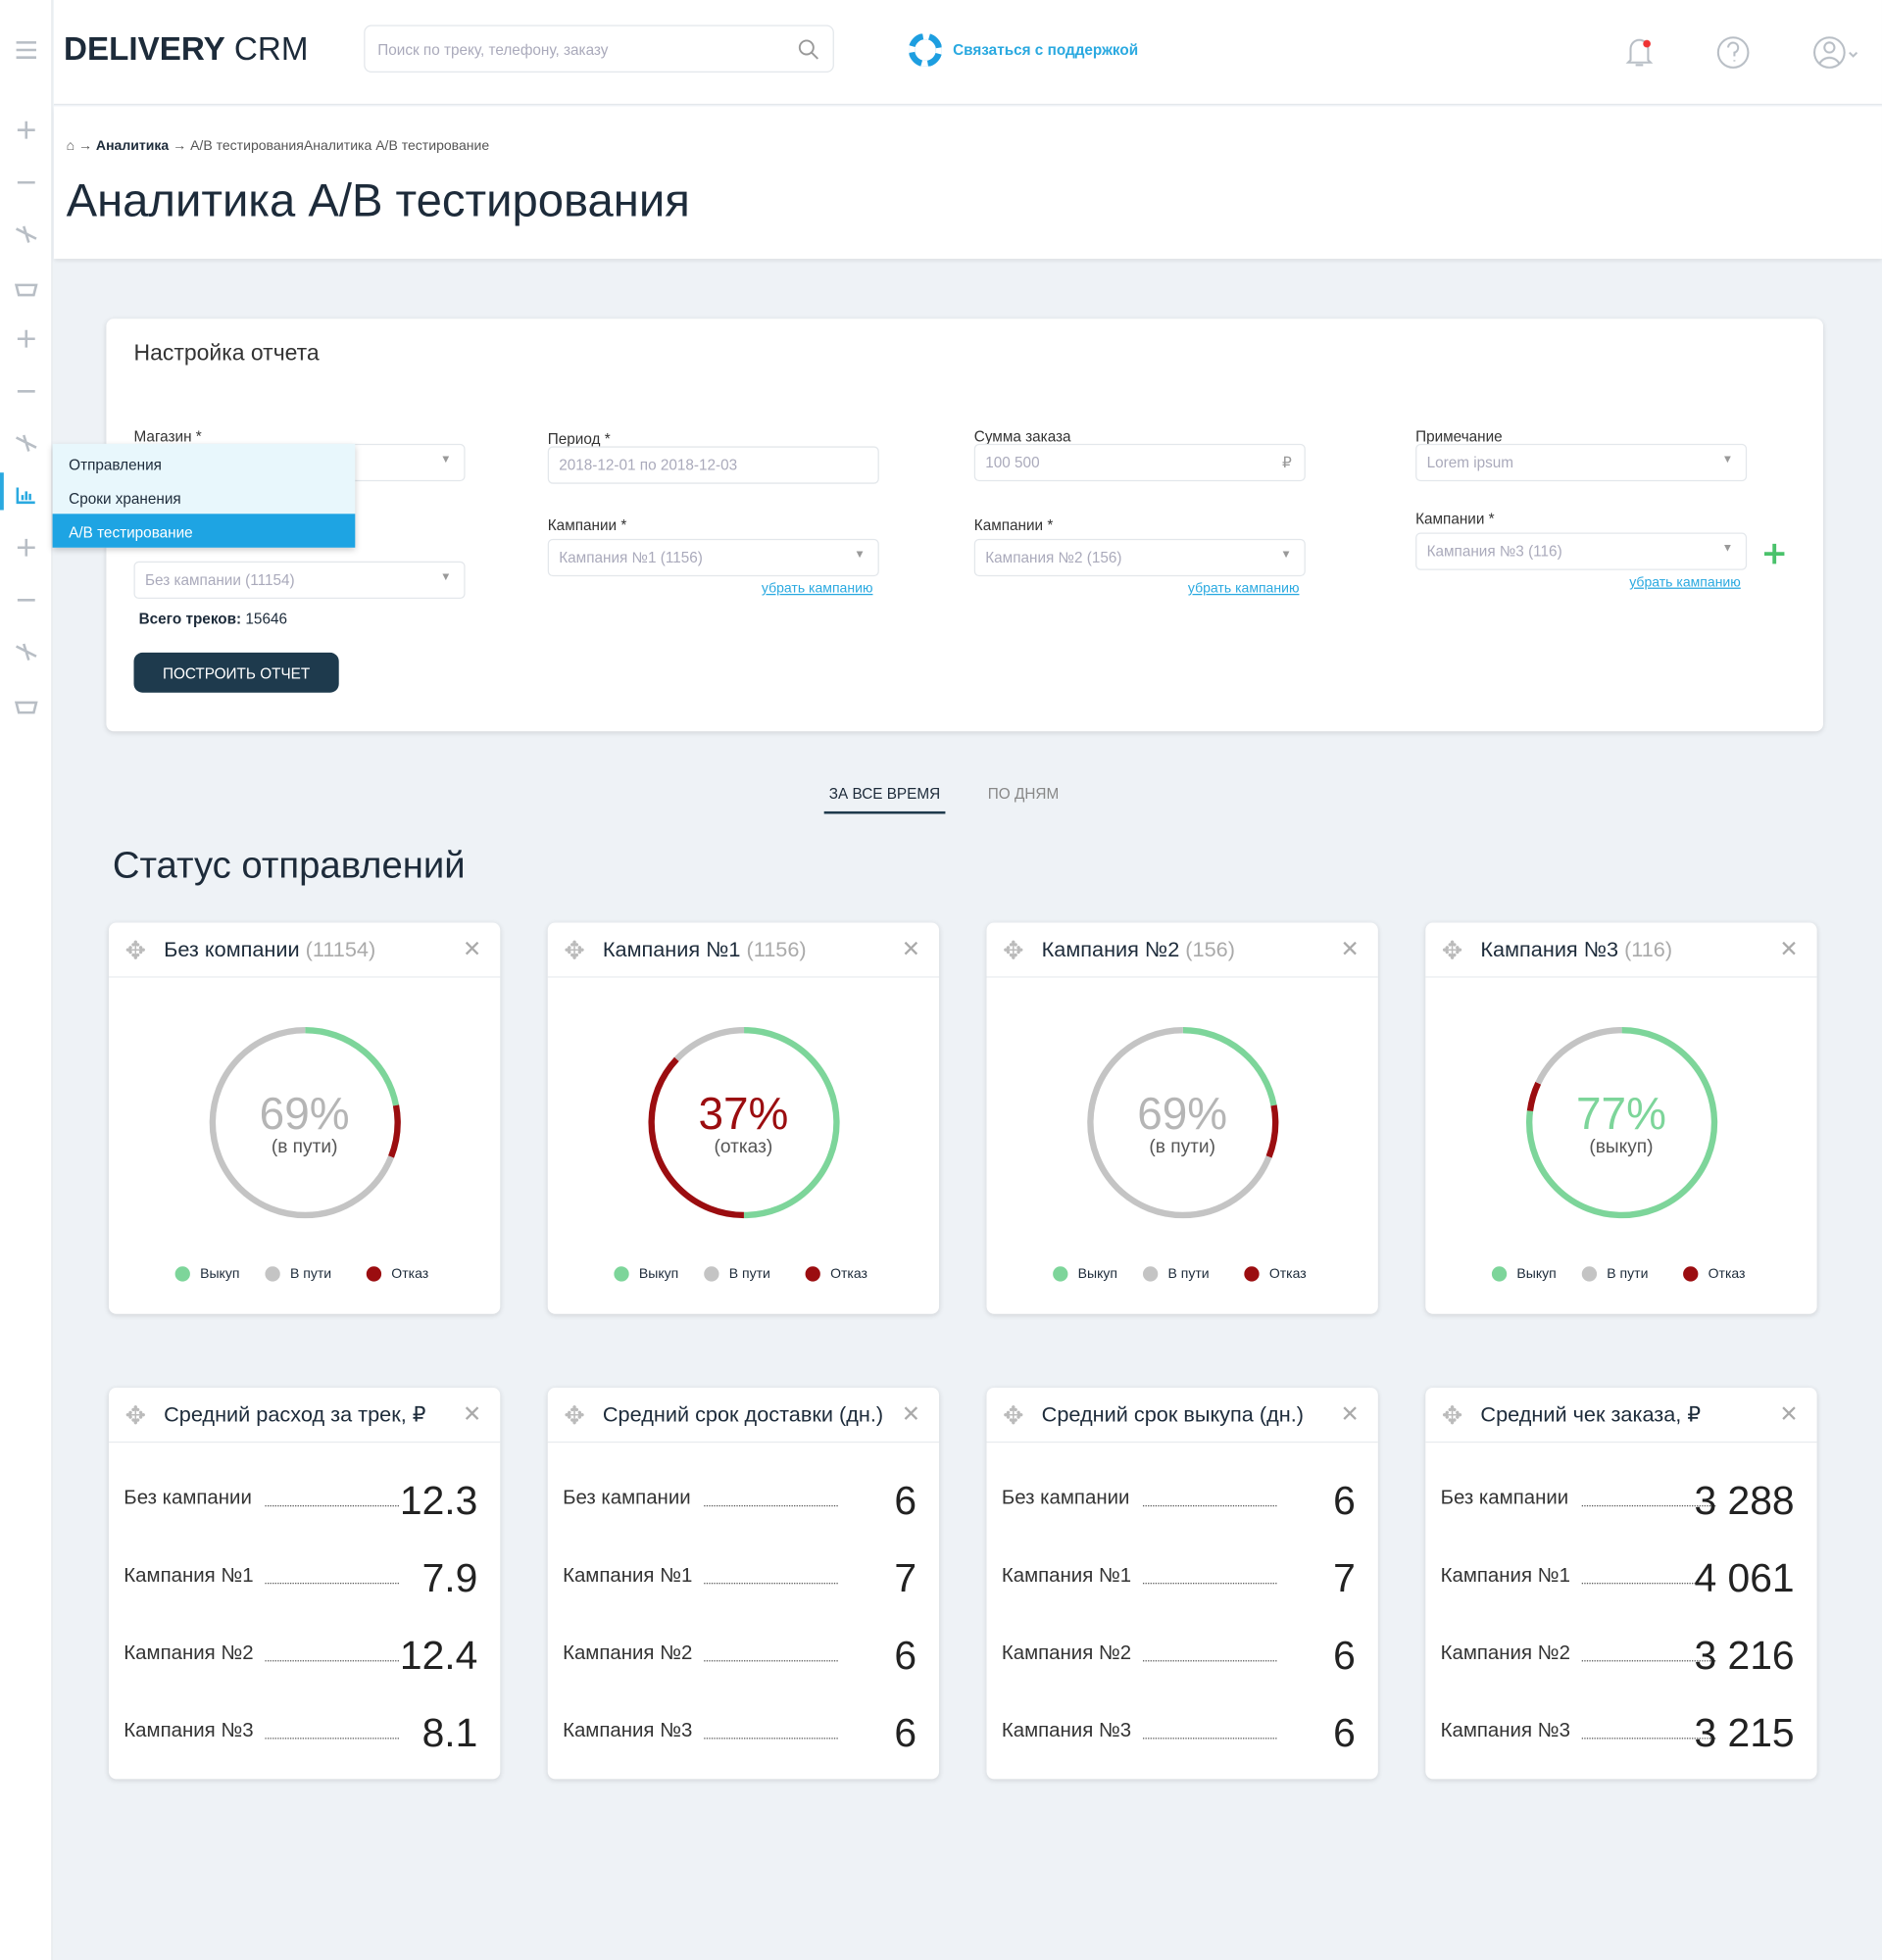 This screenshot has width=1882, height=1960. Describe the element at coordinates (189, 1653) in the screenshot. I see `row-label: Кампания №2` at that location.